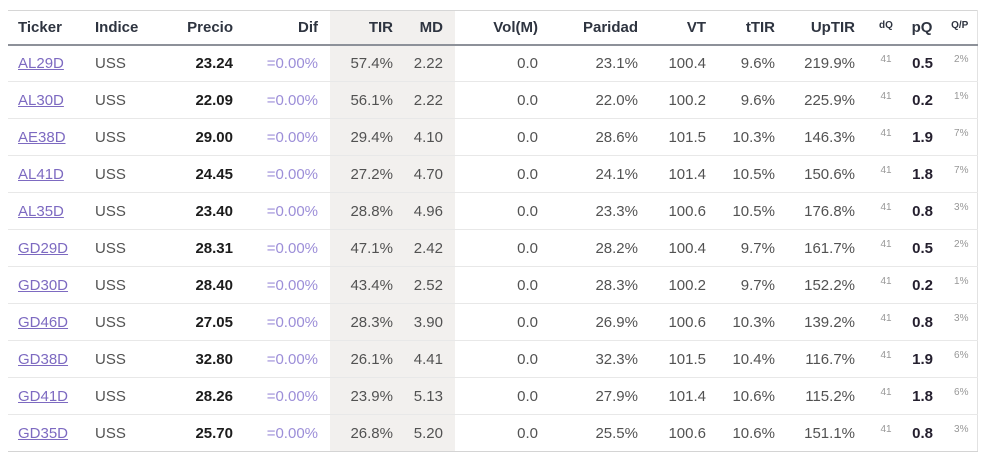 The height and width of the screenshot is (466, 1000). What do you see at coordinates (214, 248) in the screenshot?
I see `cell-precio: 28.31` at bounding box center [214, 248].